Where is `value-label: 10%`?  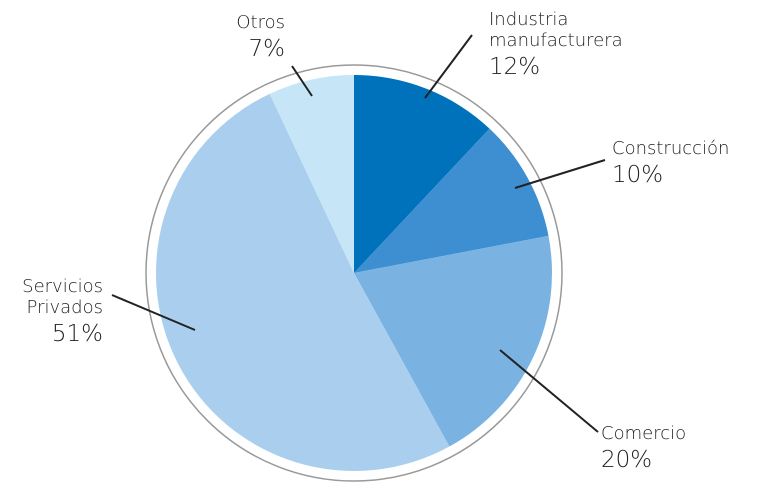 value-label: 10% is located at coordinates (638, 175).